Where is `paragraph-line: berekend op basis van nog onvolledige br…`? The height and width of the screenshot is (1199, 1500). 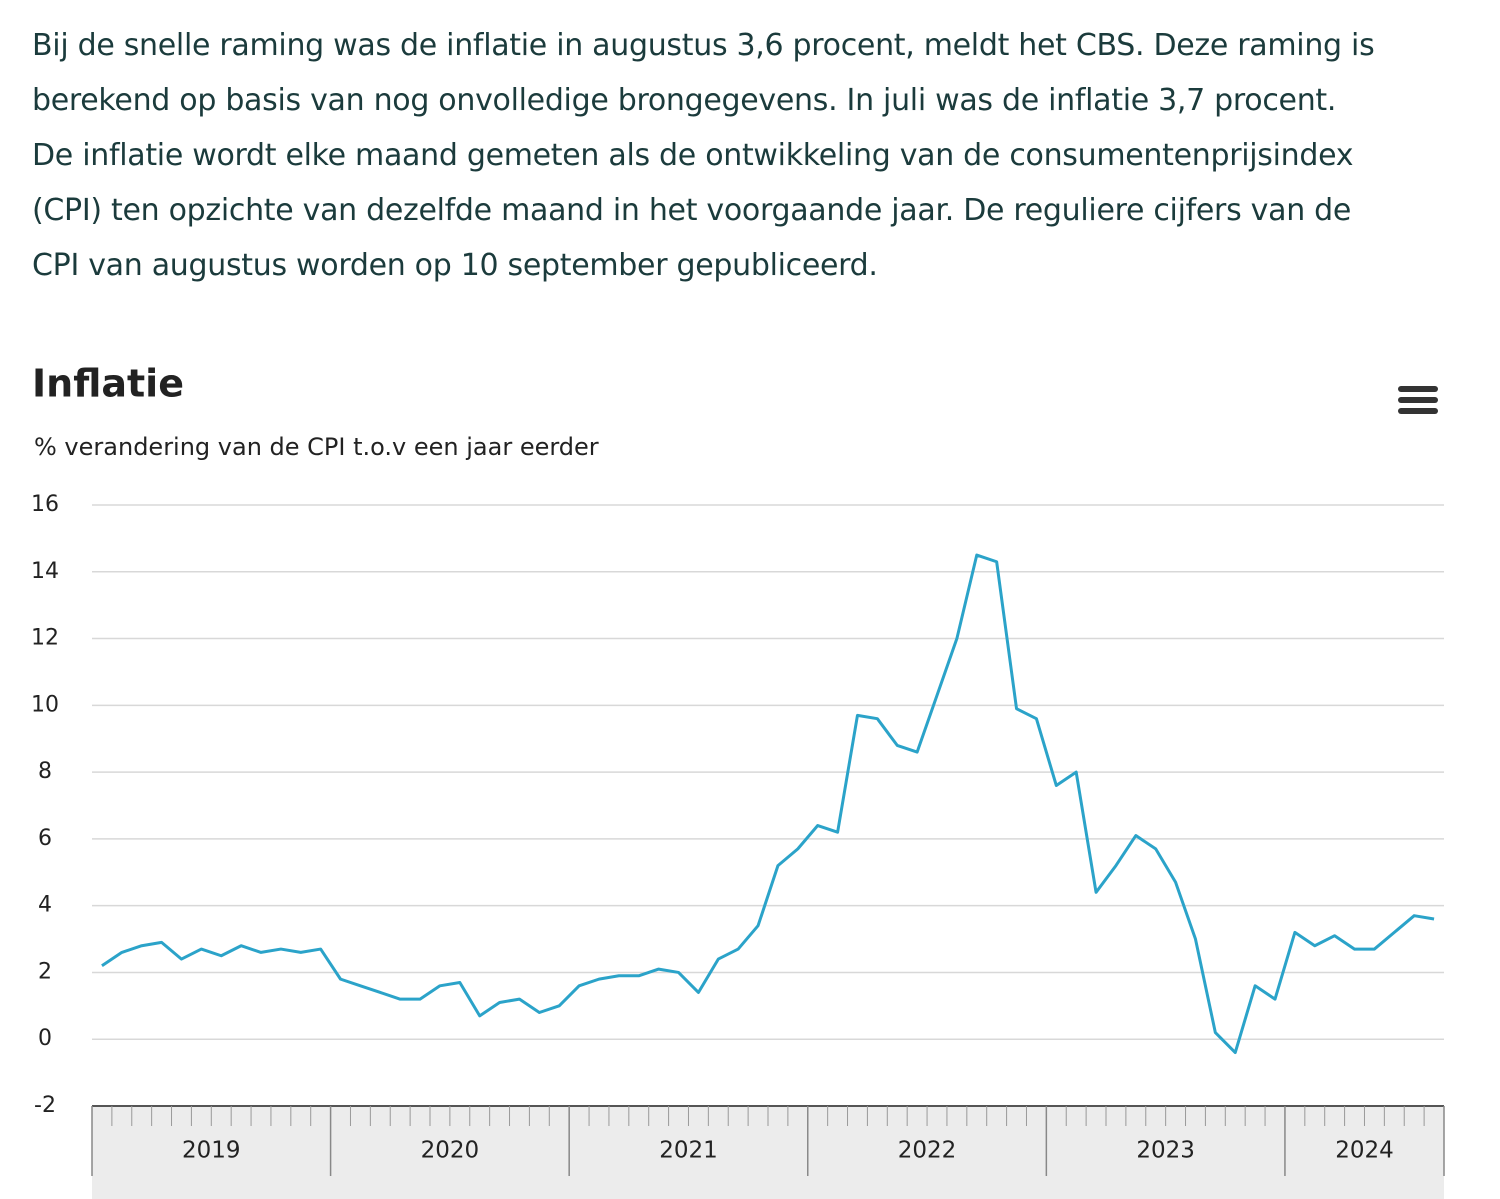
paragraph-line: berekend op basis van nog onvolledige br… is located at coordinates (684, 100).